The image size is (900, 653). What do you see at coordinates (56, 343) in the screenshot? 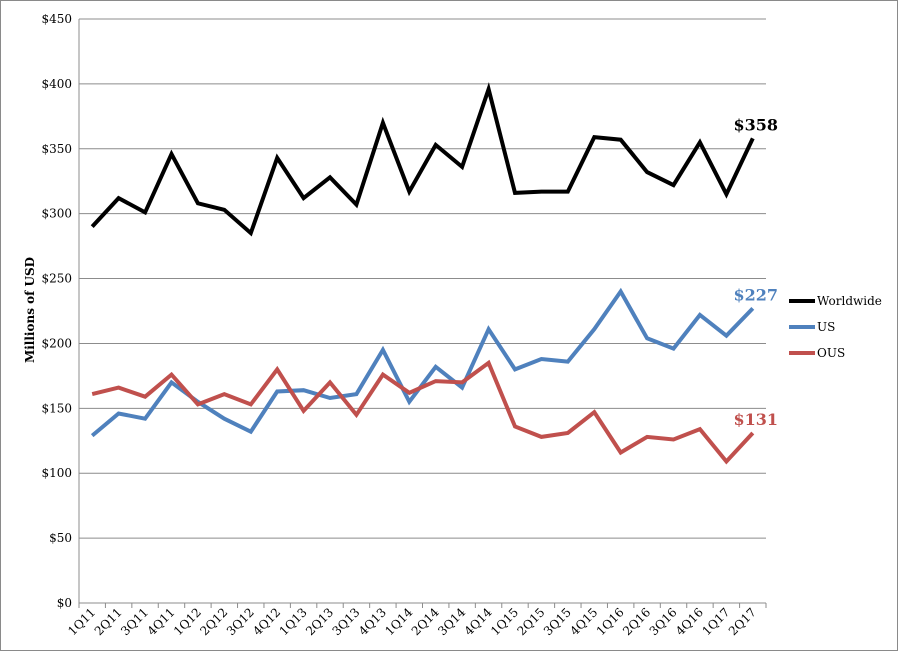
I see `y-tick-label: $200` at bounding box center [56, 343].